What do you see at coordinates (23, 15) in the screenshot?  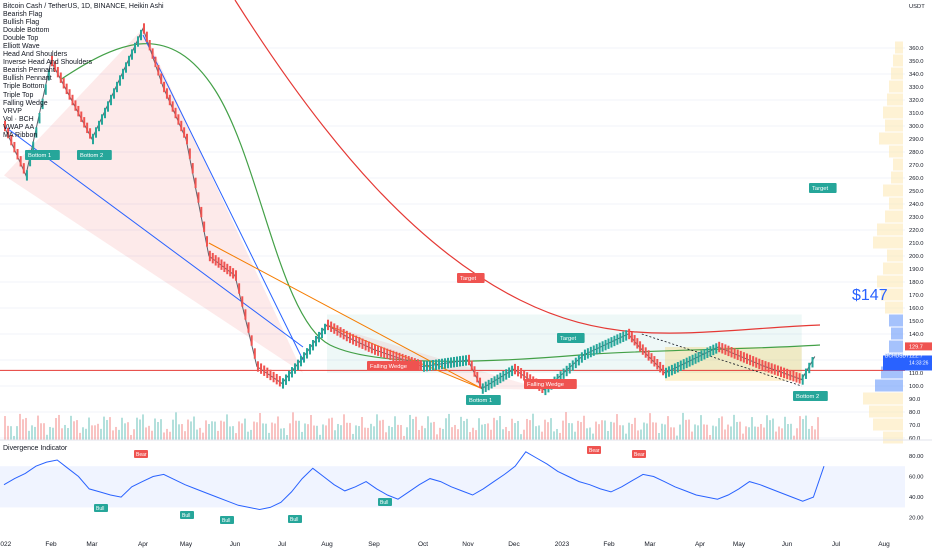 I see `indicator-item: Bearish Flag` at bounding box center [23, 15].